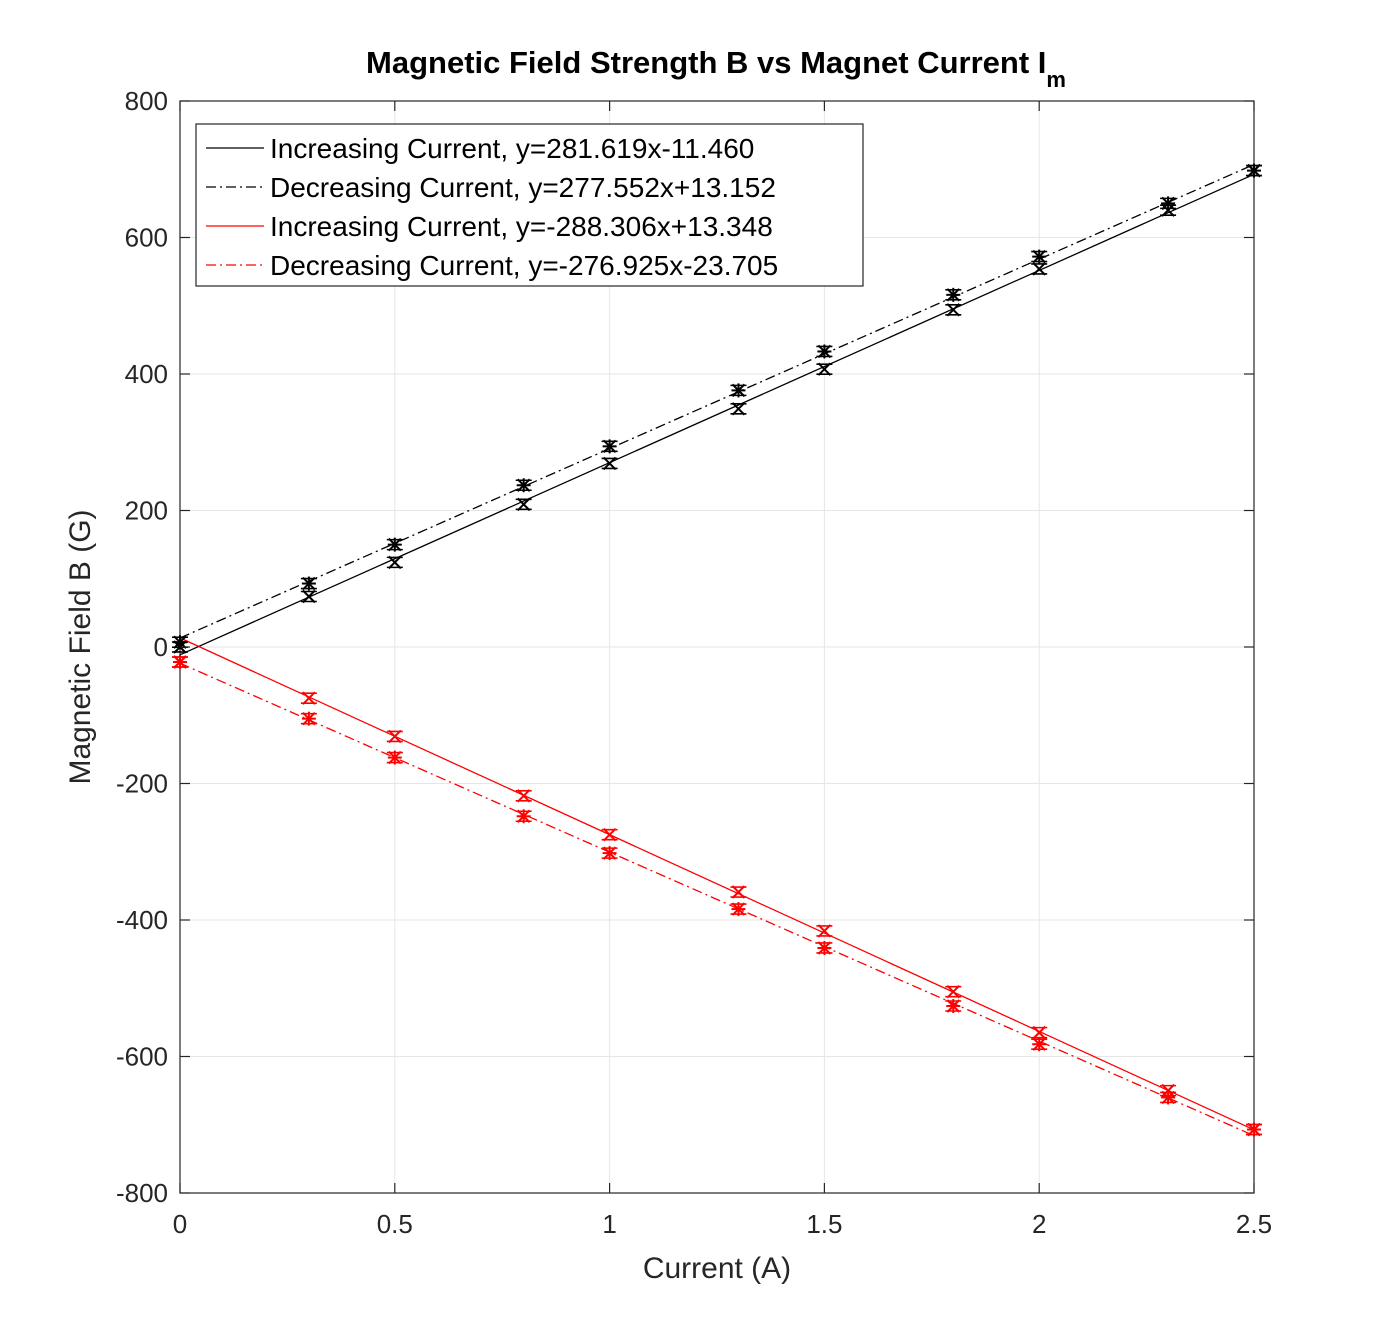  I want to click on x-tick-label: 1.5, so click(824, 1224).